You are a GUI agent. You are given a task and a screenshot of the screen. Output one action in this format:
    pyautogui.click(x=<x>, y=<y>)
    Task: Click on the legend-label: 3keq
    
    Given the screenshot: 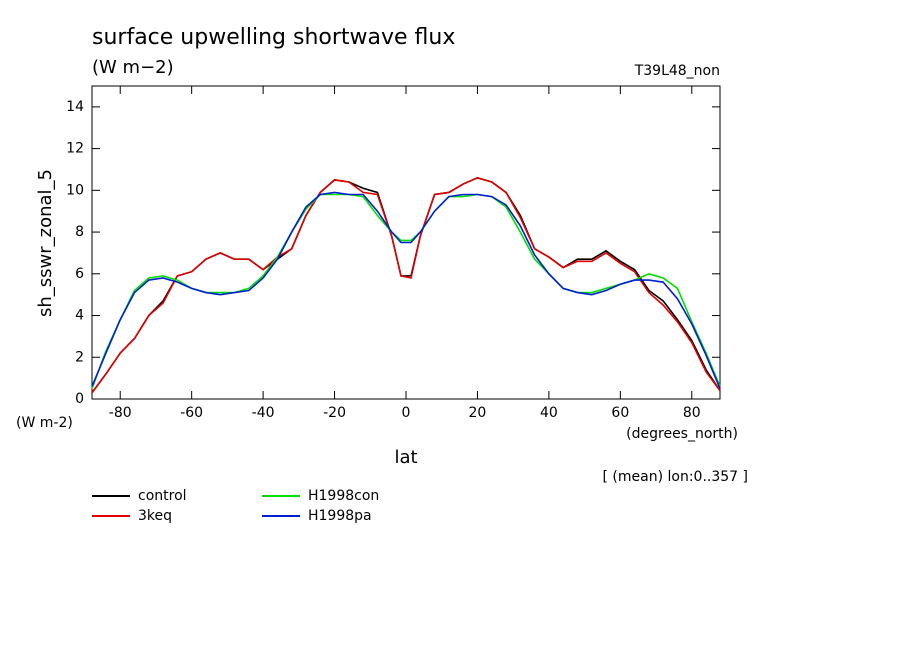 What is the action you would take?
    pyautogui.click(x=155, y=516)
    